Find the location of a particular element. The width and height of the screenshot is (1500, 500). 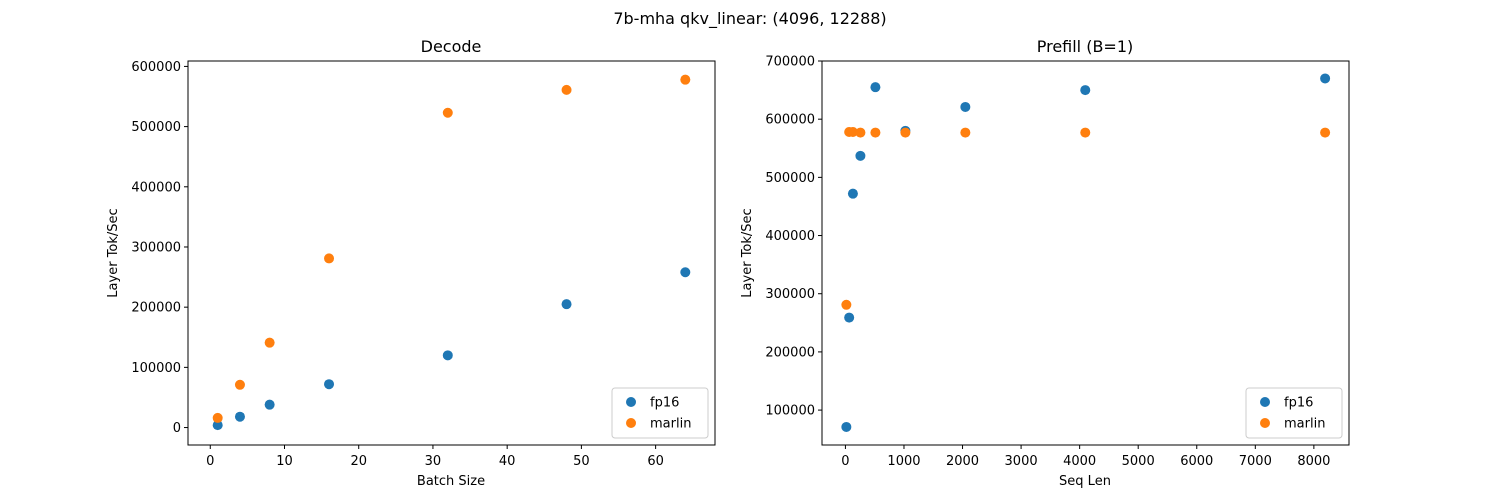

prefill-ylabel: Layer Tok/Sec is located at coordinates (747, 252).